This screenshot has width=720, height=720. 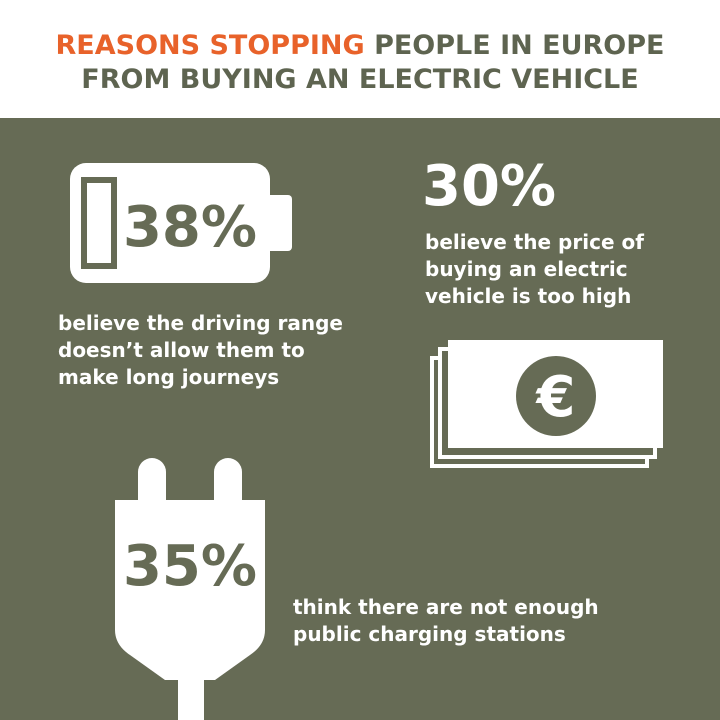 What do you see at coordinates (200, 323) in the screenshot?
I see `stat-text: believe the driving range` at bounding box center [200, 323].